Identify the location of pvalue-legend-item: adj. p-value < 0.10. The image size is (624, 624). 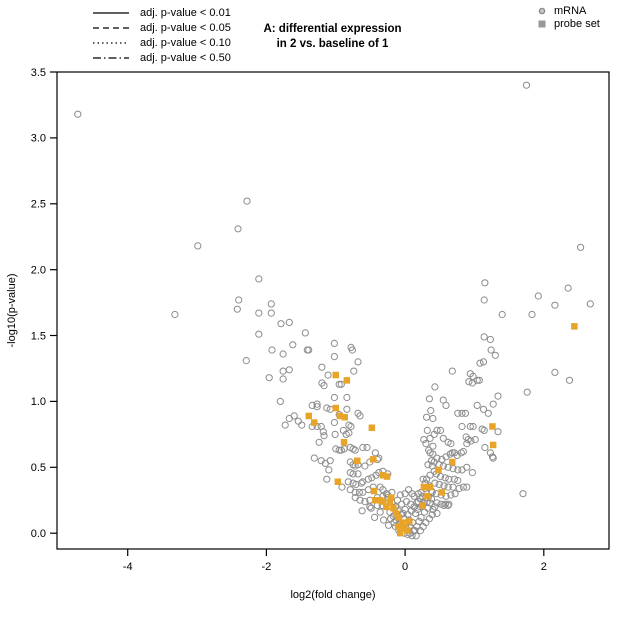
(161, 42).